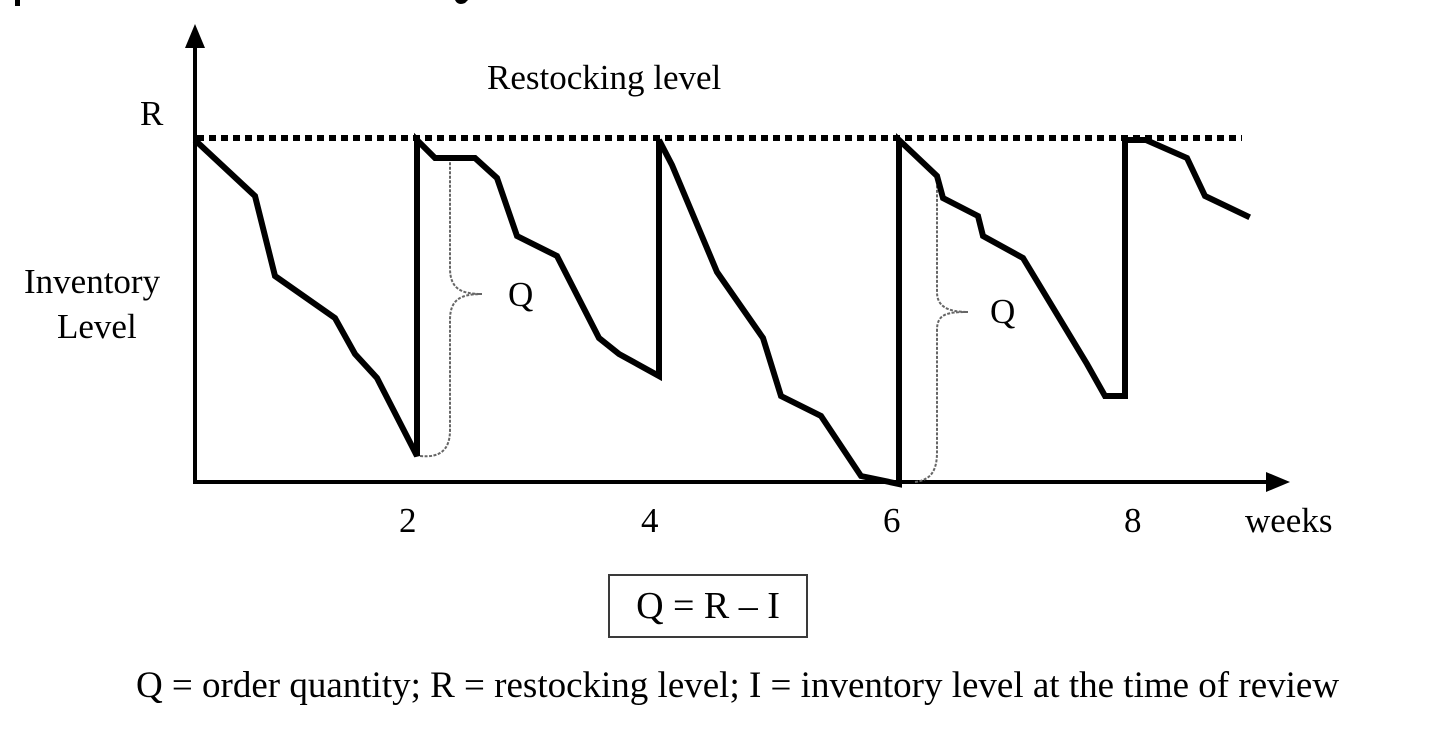  I want to click on x-tick-4: 4, so click(650, 520).